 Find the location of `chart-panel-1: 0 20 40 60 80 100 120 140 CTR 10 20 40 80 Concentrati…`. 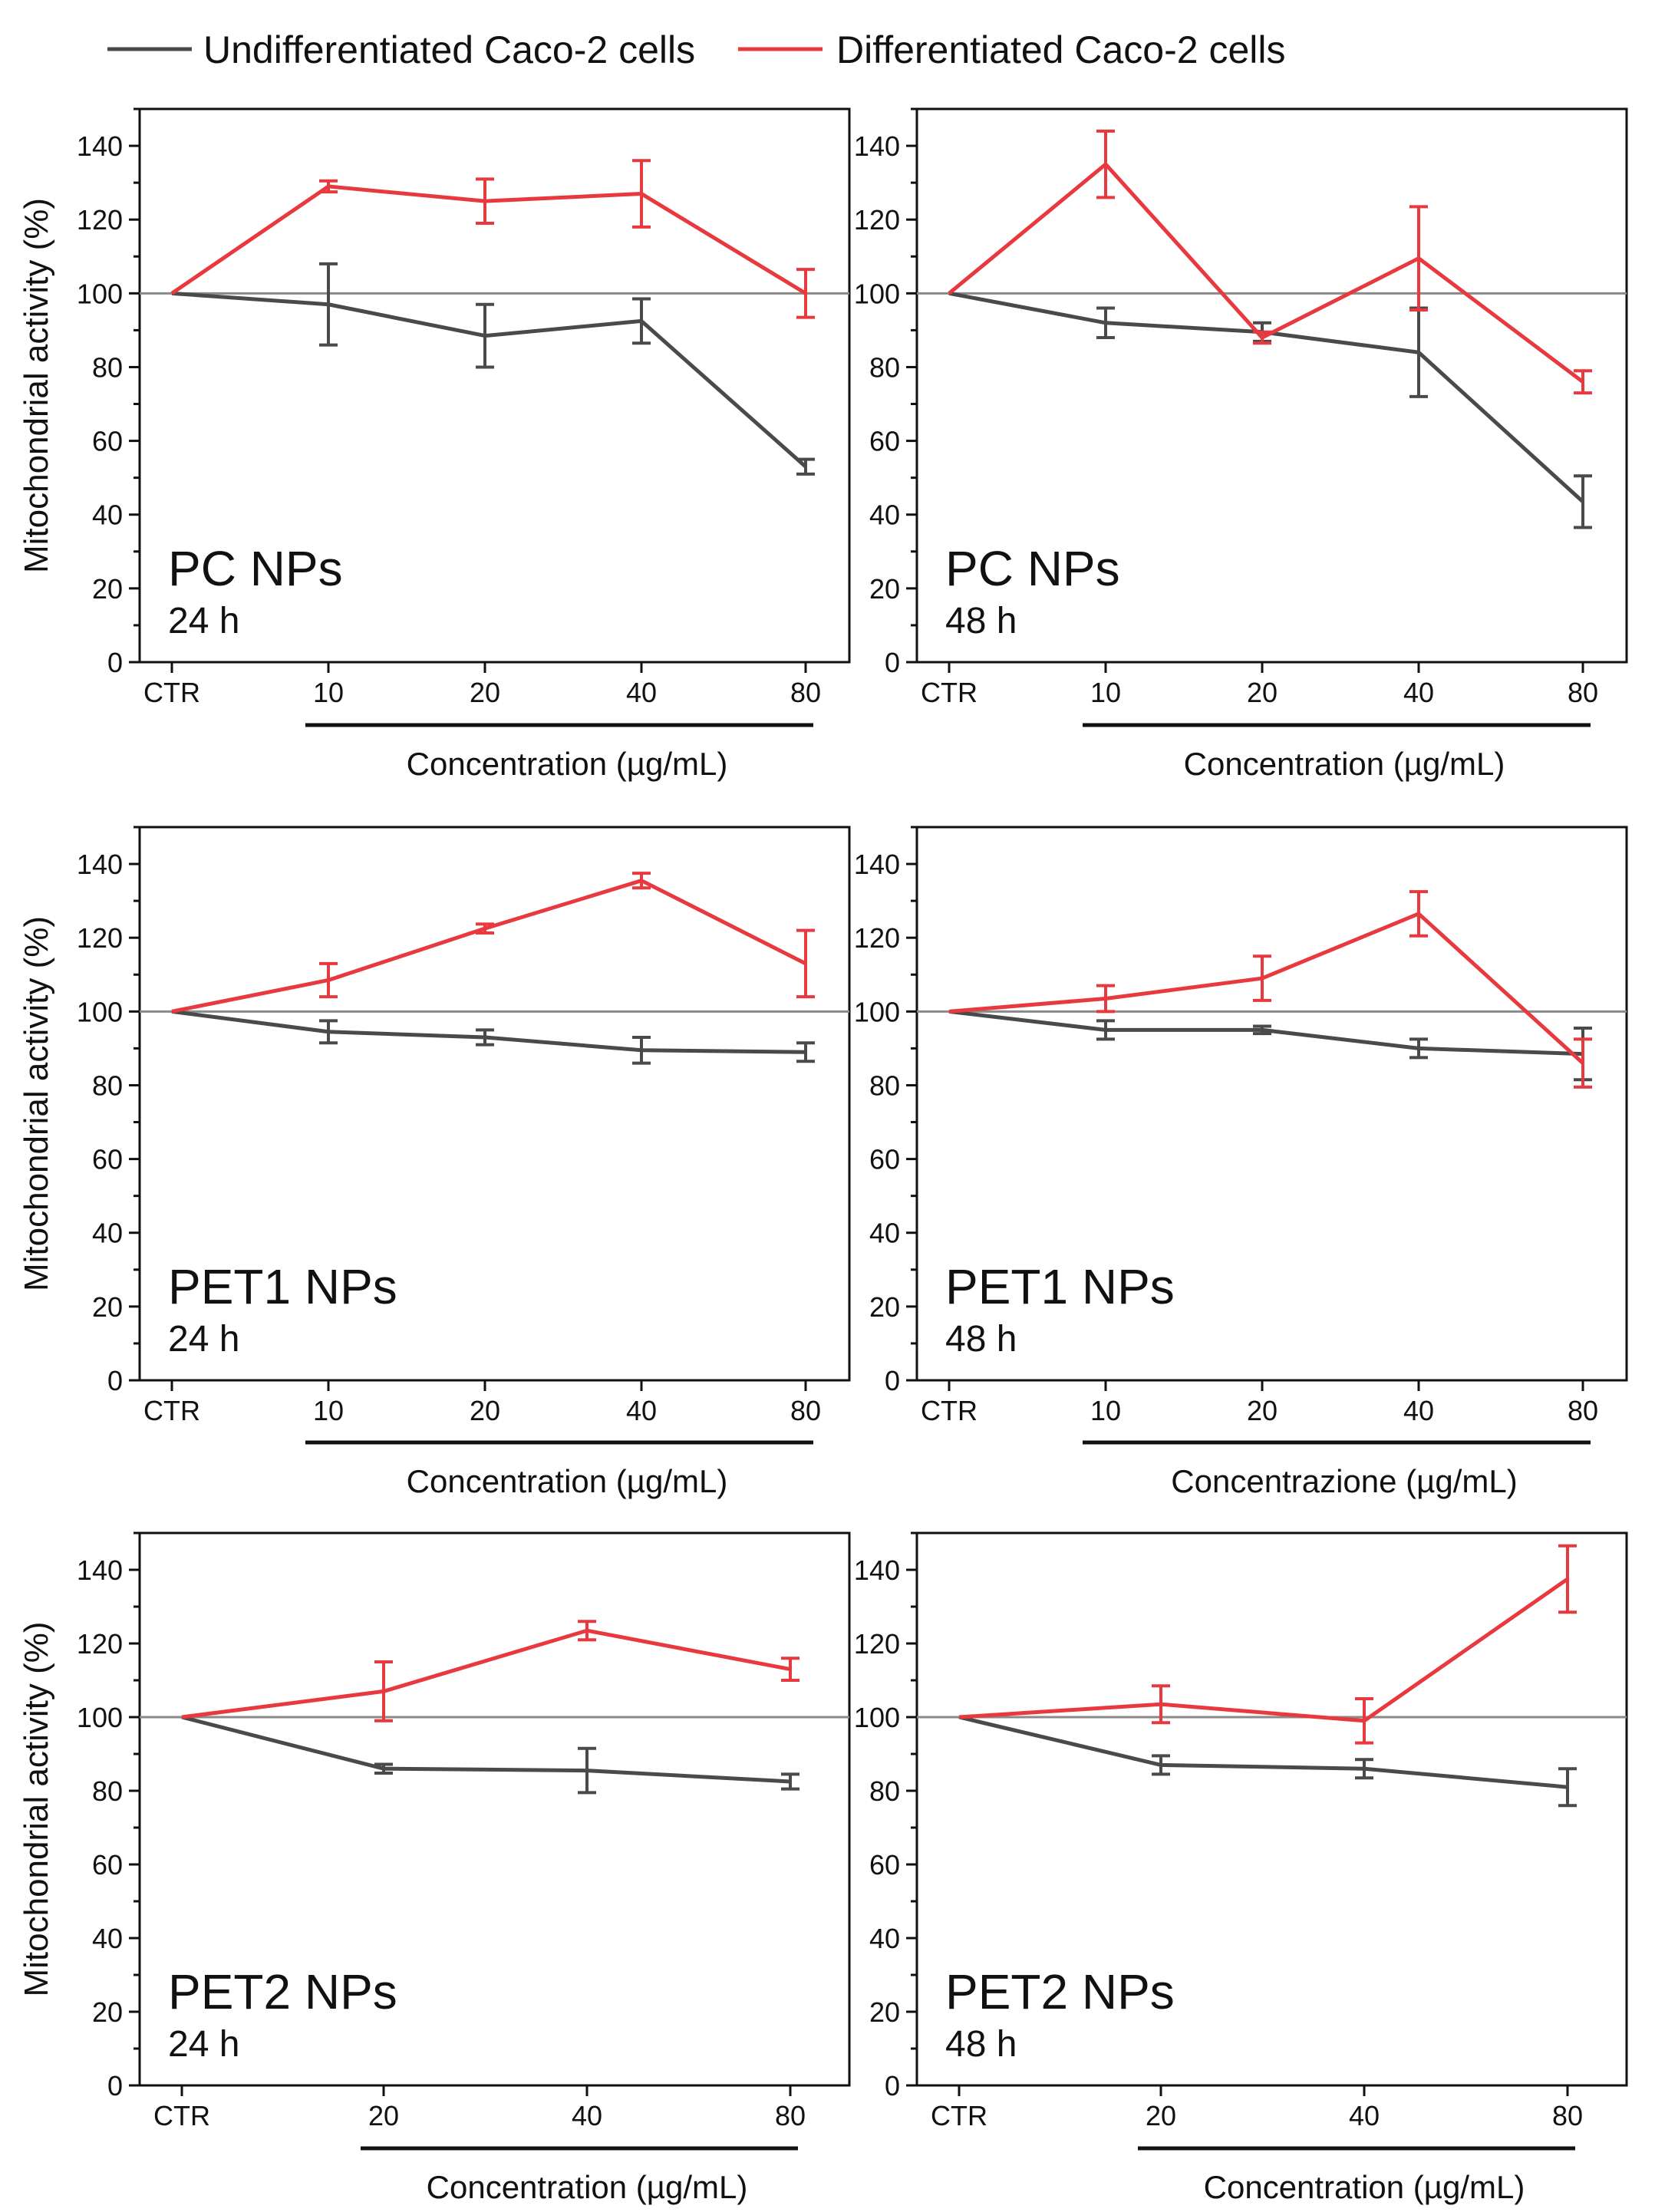

chart-panel-1: 0 20 40 60 80 100 120 140 CTR 10 20 40 80 Concentrati… is located at coordinates (1241, 444).